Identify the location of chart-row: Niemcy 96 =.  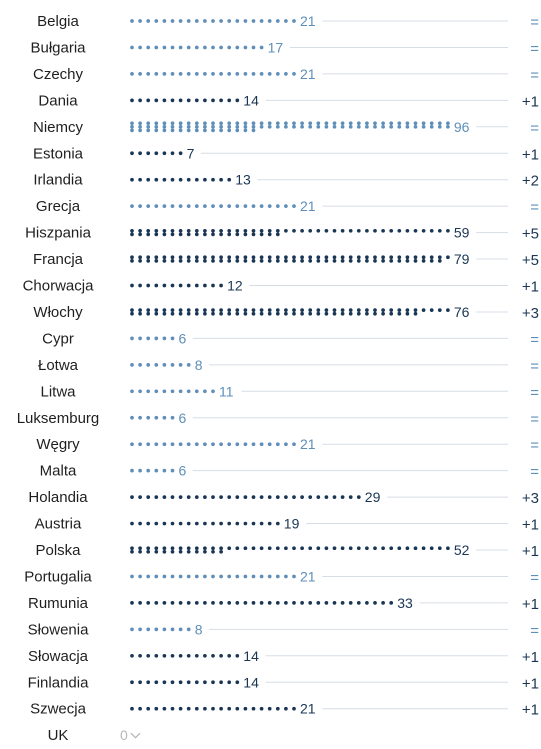
(286, 128).